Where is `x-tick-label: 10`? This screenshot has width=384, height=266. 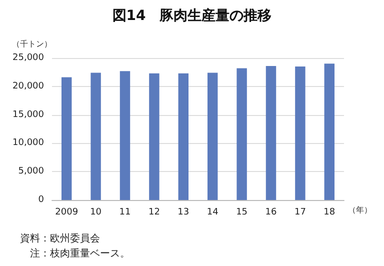
x-tick-label: 10 is located at coordinates (96, 213).